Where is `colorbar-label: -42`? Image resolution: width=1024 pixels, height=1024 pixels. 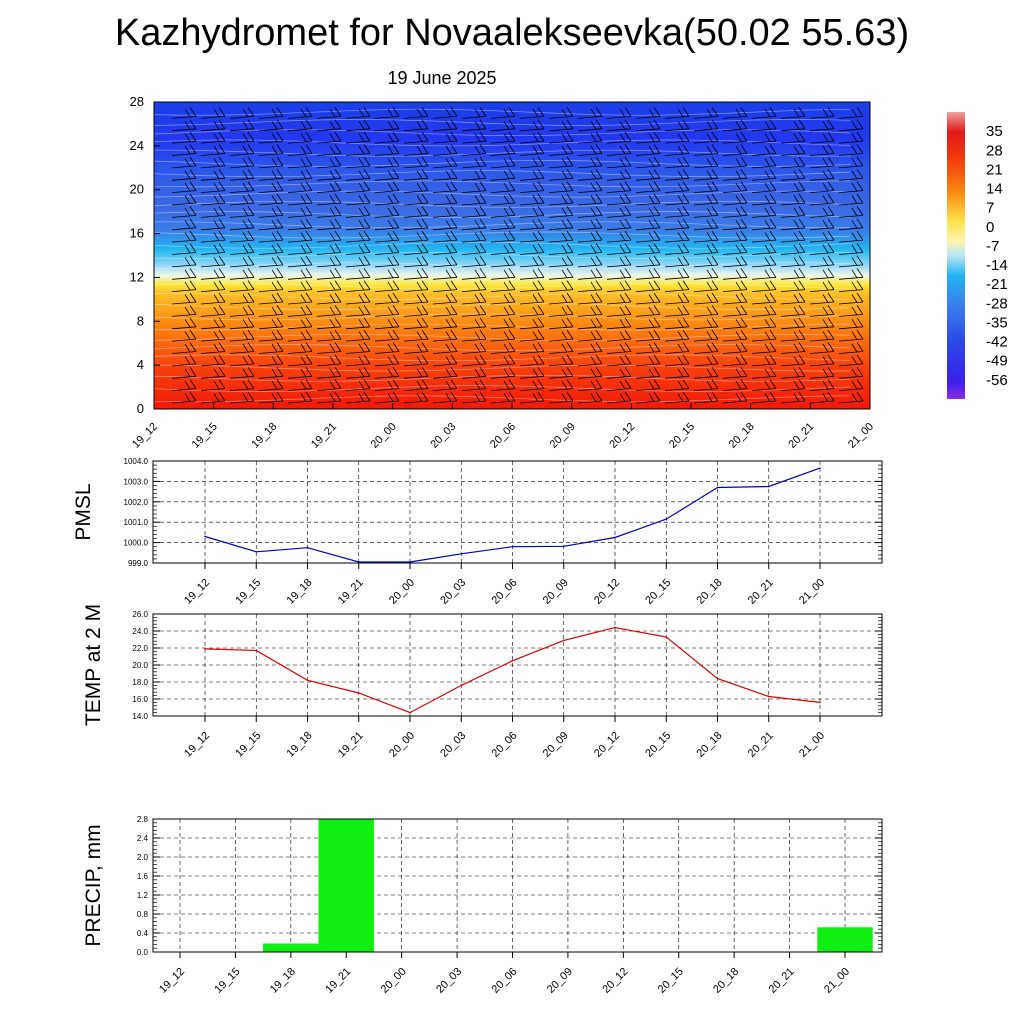 colorbar-label: -42 is located at coordinates (997, 342).